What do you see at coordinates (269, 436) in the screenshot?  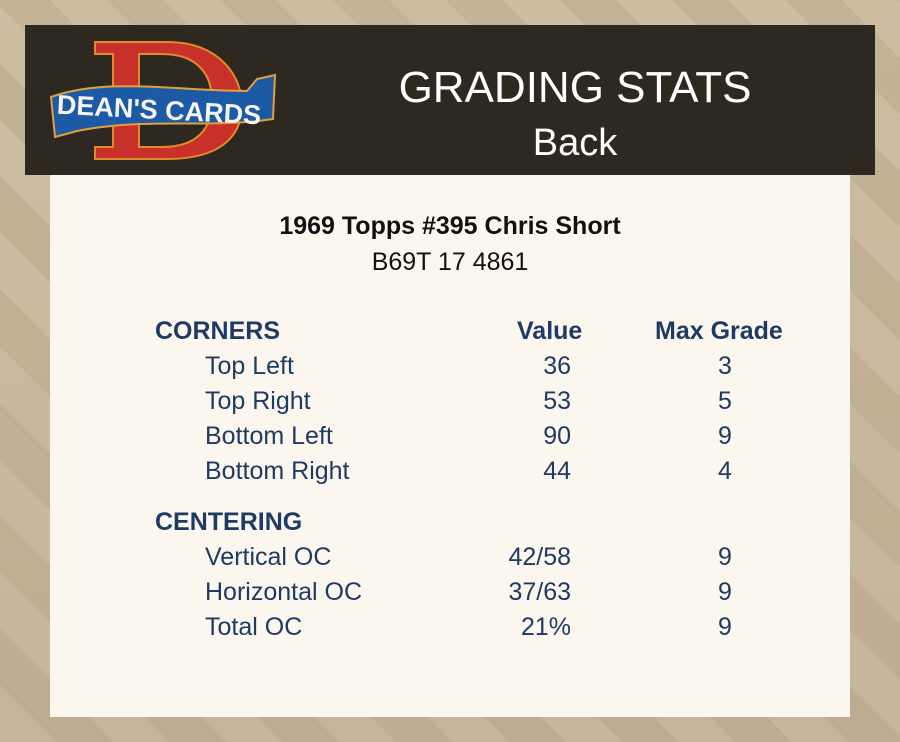 I see `row-label: Bottom Left` at bounding box center [269, 436].